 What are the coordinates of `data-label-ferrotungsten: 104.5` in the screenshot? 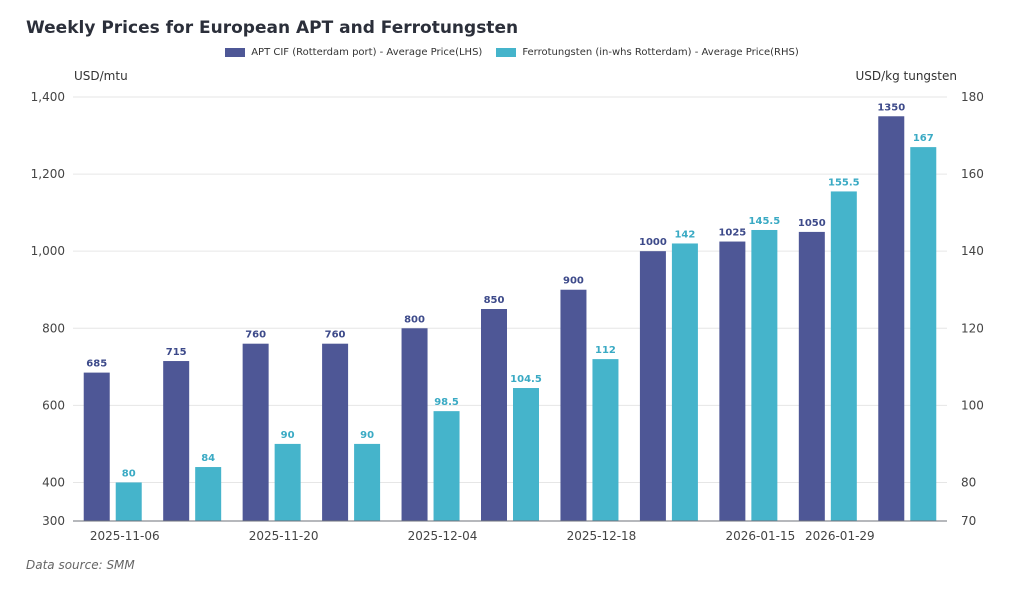 It's located at (526, 379).